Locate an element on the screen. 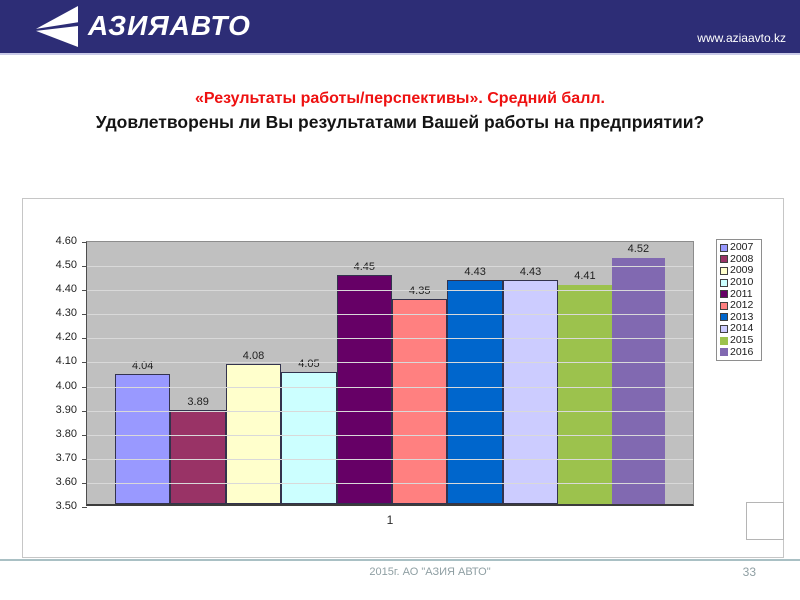  x-axis-category: 1 is located at coordinates (390, 520).